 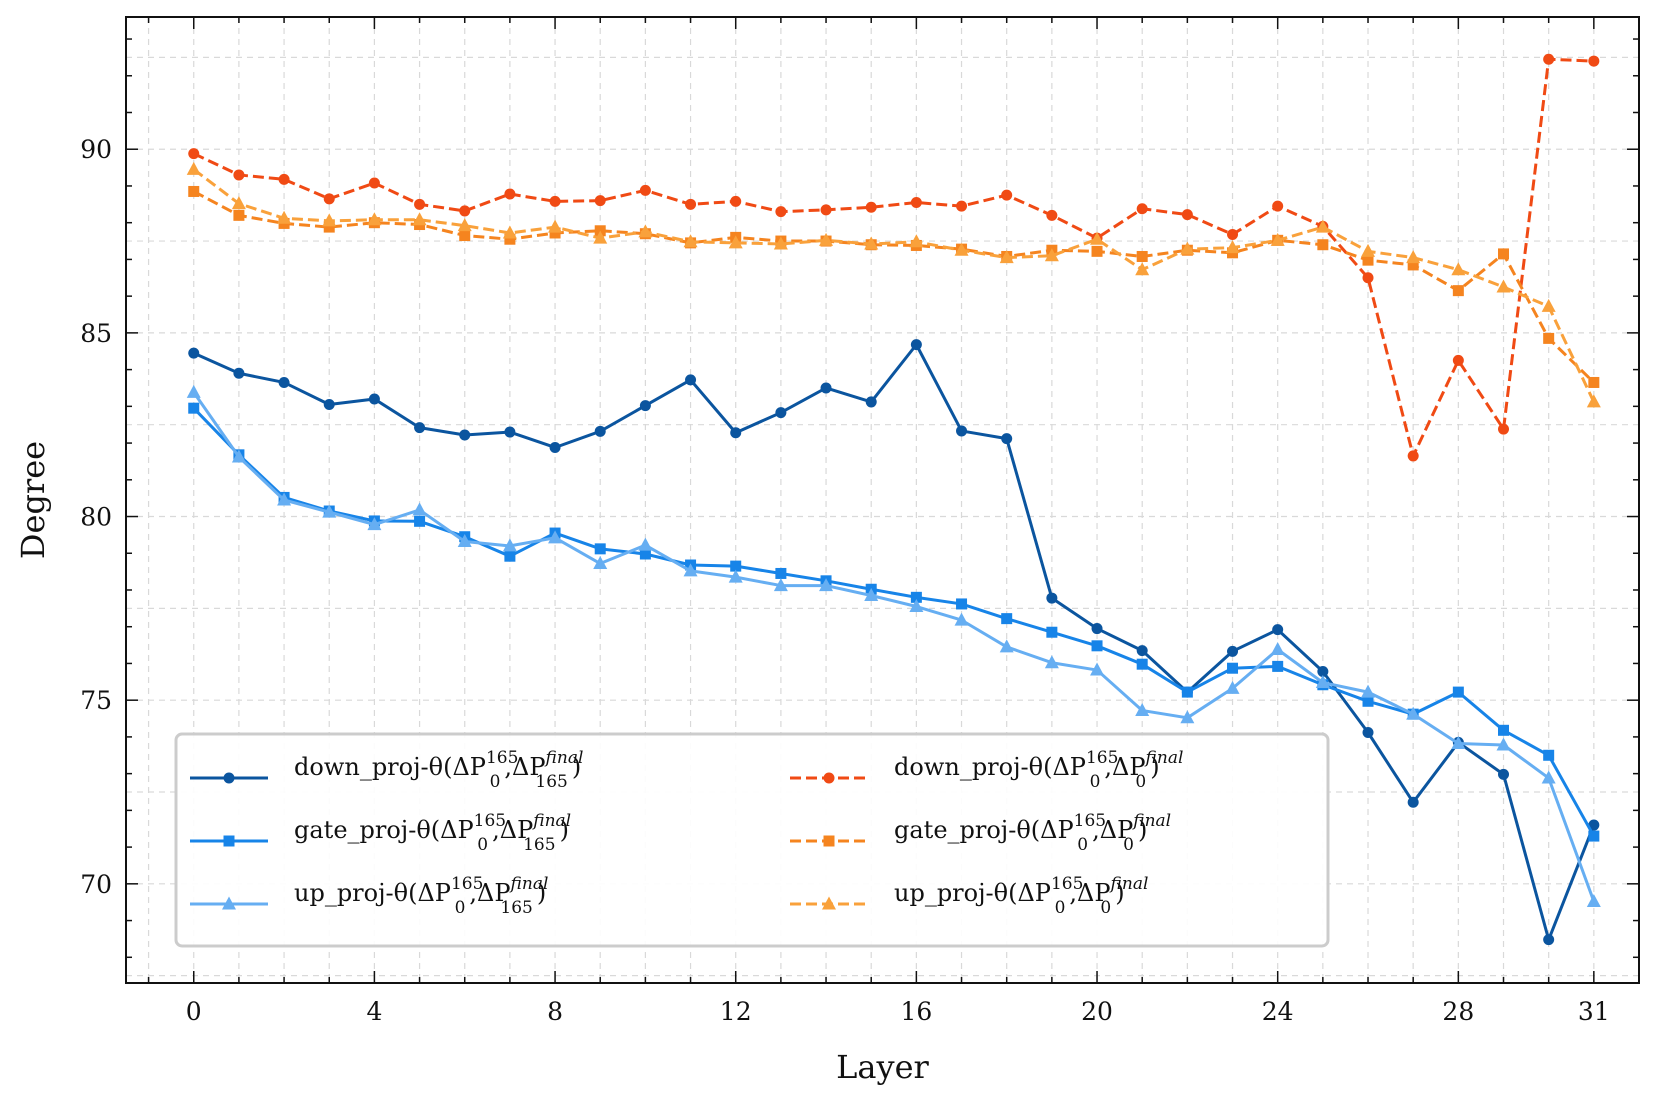 I want to click on x-tick-label: 24, so click(x=1278, y=1011).